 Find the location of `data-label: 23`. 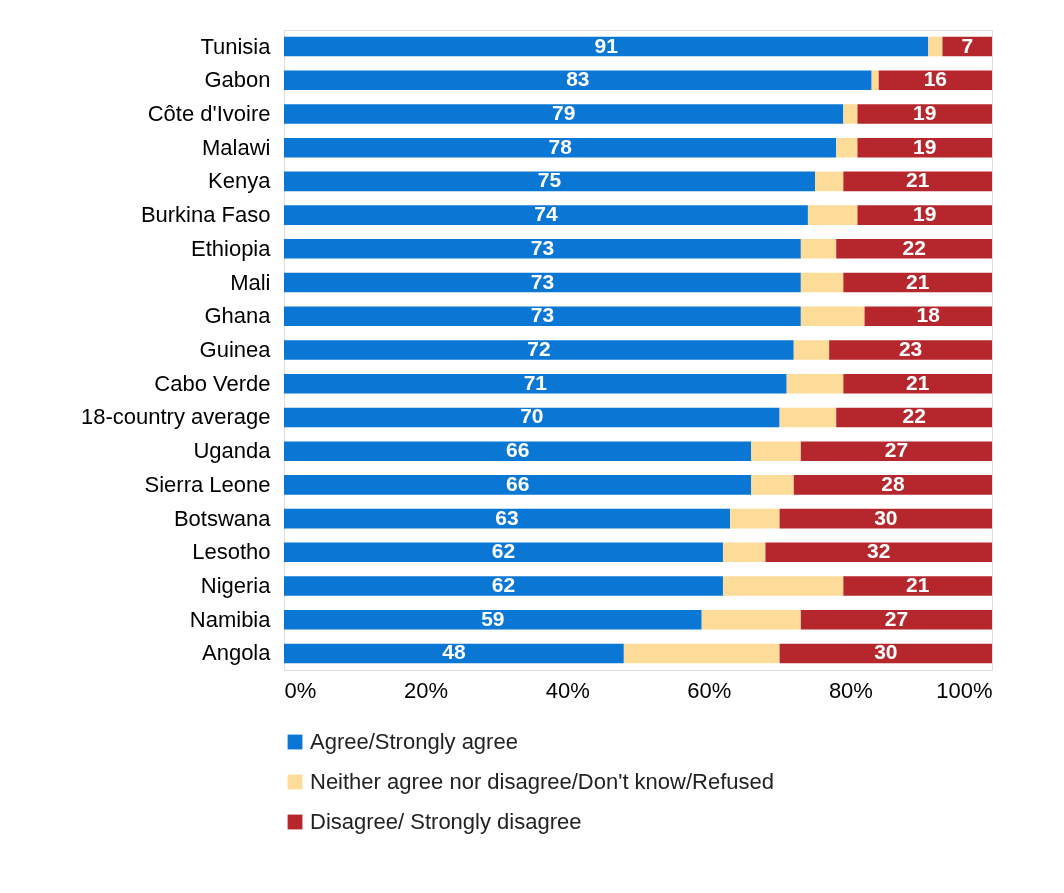

data-label: 23 is located at coordinates (910, 348).